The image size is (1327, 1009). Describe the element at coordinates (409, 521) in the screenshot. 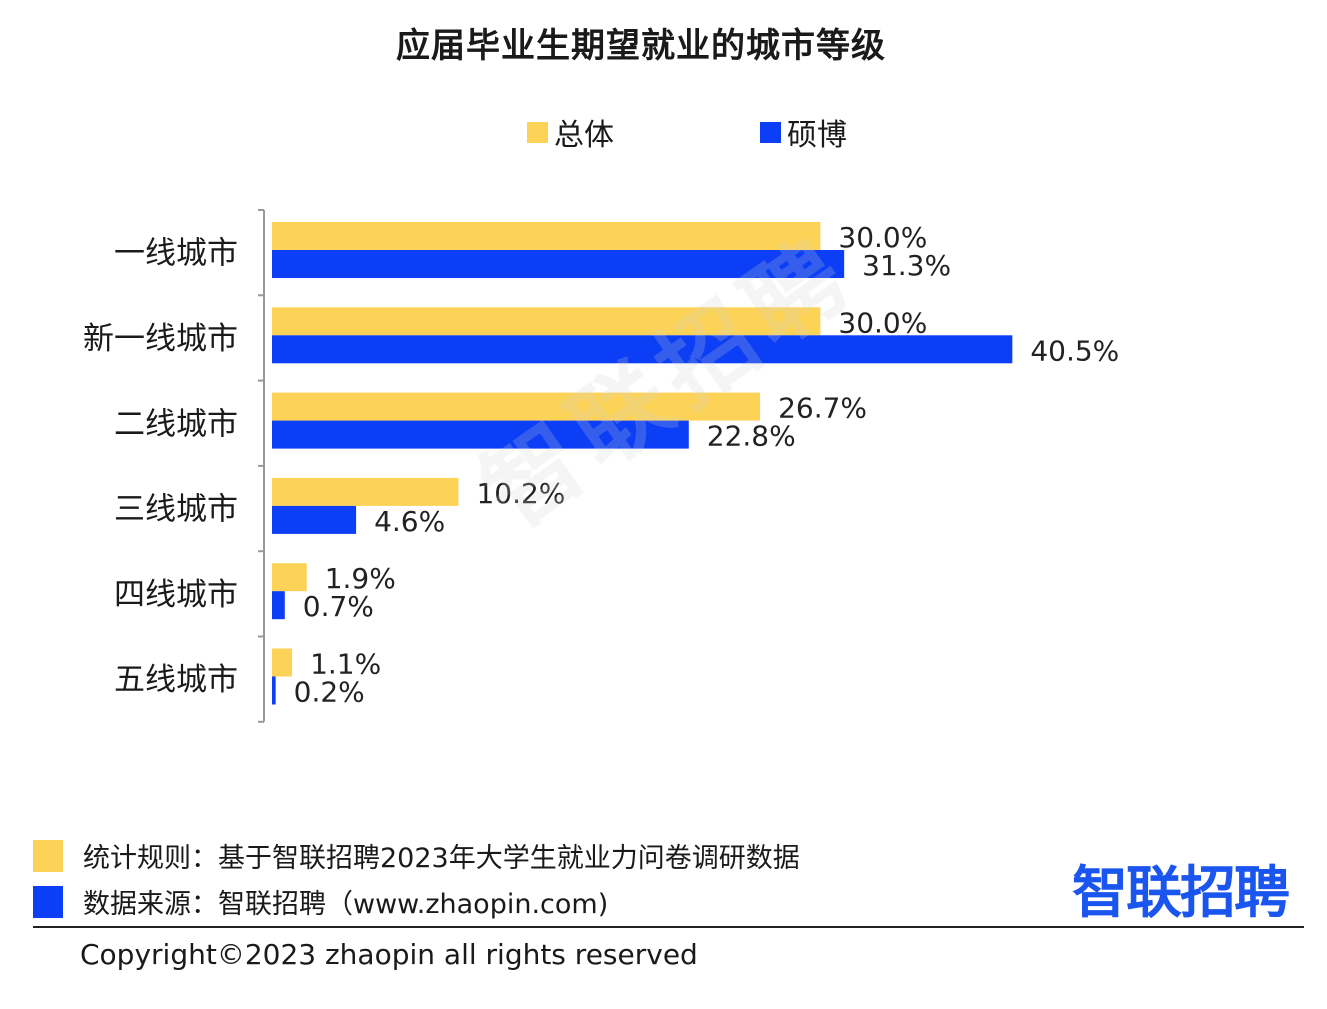

I see `data-label: 4.6%` at that location.